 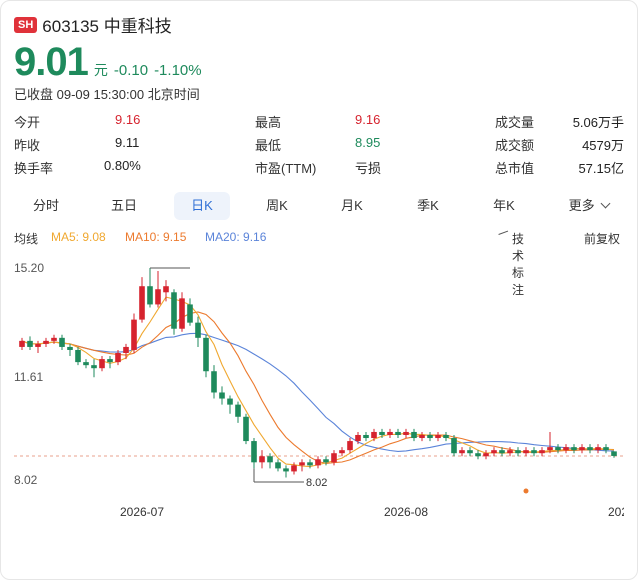 I want to click on y-tick-label: 8.02, so click(x=26, y=480).